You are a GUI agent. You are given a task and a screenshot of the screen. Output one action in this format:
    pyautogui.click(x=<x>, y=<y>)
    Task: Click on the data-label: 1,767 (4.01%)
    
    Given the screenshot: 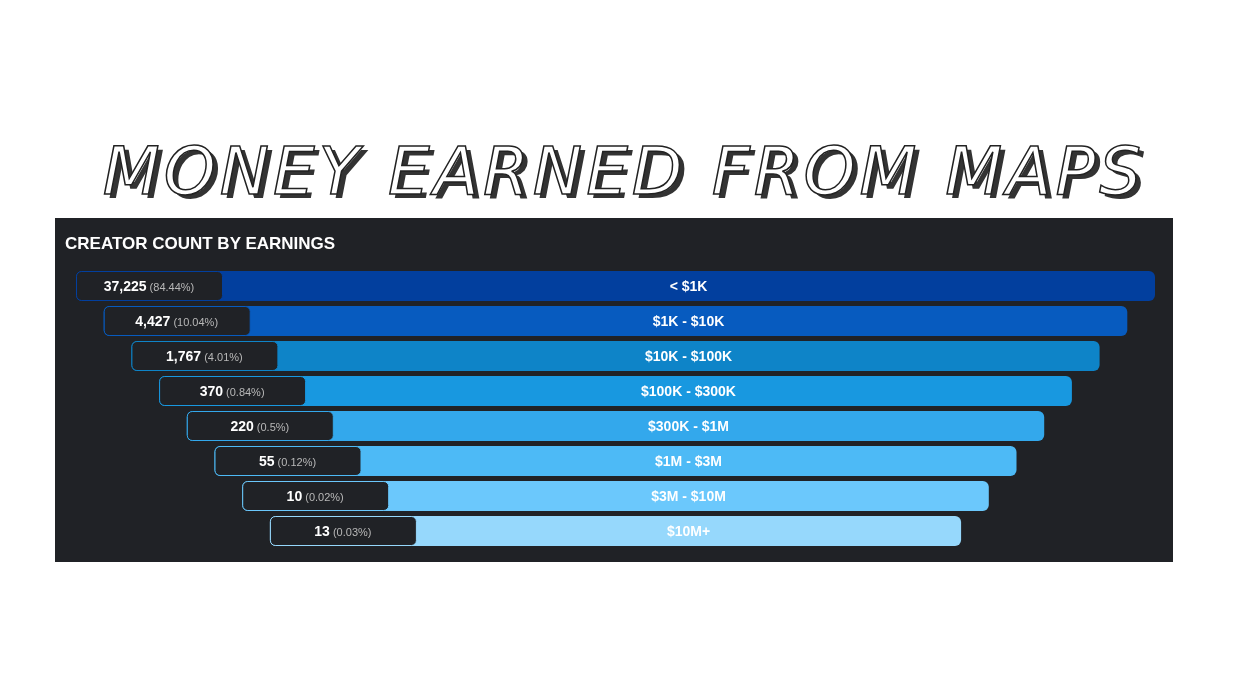 What is the action you would take?
    pyautogui.click(x=204, y=356)
    